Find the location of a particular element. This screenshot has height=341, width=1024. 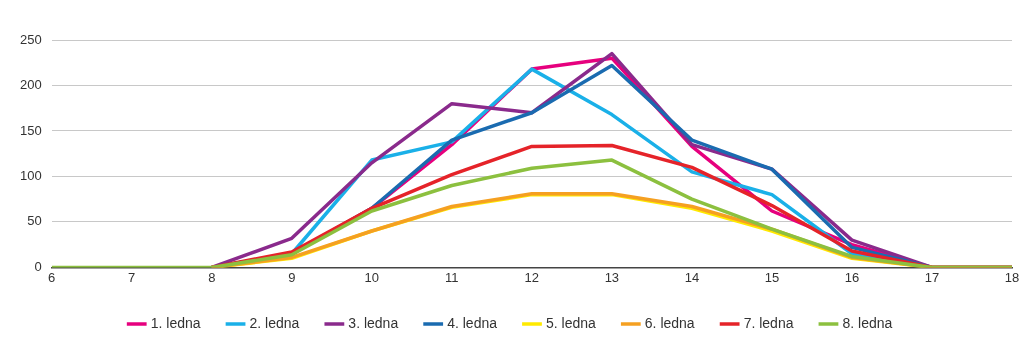

x-tick-label: 13 is located at coordinates (612, 277).